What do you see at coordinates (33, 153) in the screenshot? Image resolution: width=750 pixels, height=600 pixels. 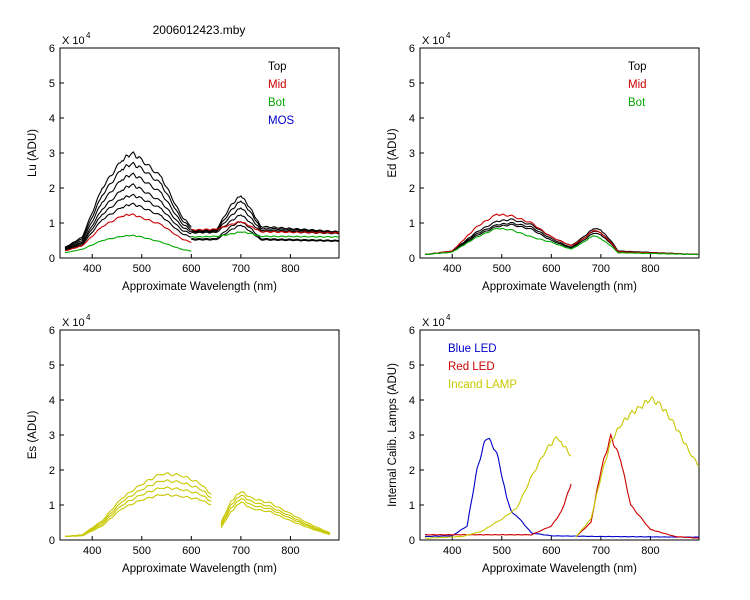 I see `y-axis-label: Lu (ADU)` at bounding box center [33, 153].